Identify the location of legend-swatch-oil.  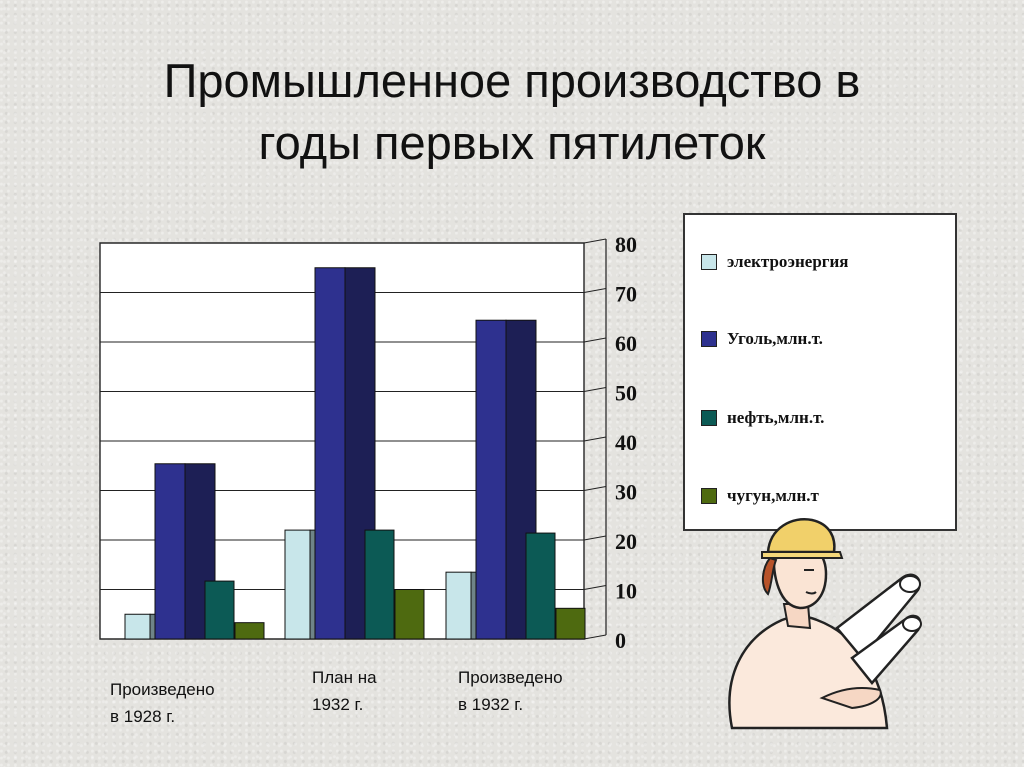
(709, 418).